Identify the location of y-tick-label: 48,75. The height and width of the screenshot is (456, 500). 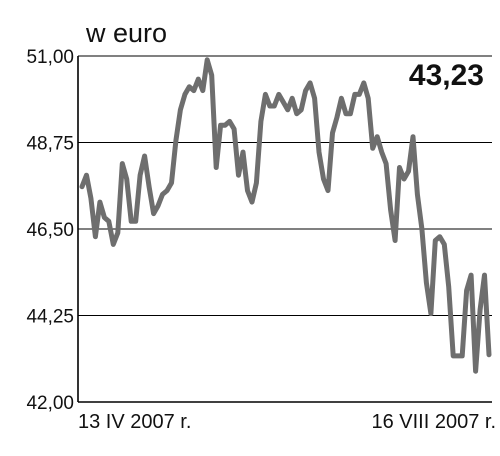
(50, 144).